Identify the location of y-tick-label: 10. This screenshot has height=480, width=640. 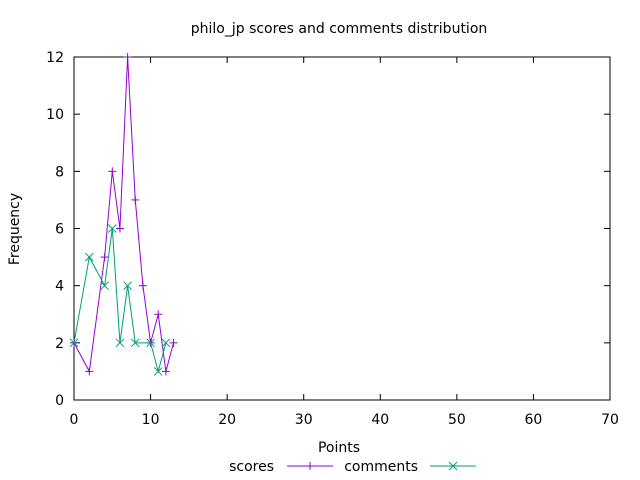
(55, 115).